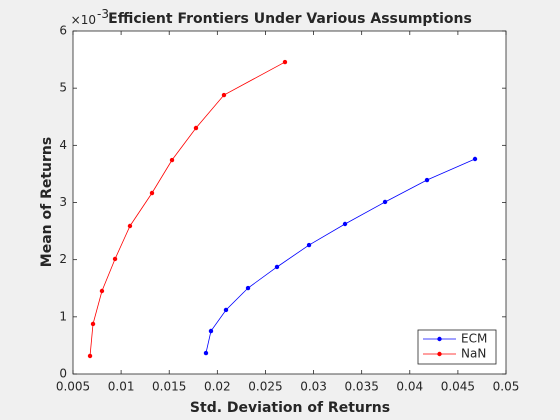 The height and width of the screenshot is (420, 560). Describe the element at coordinates (361, 387) in the screenshot. I see `x-tick-label: 0.035` at that location.